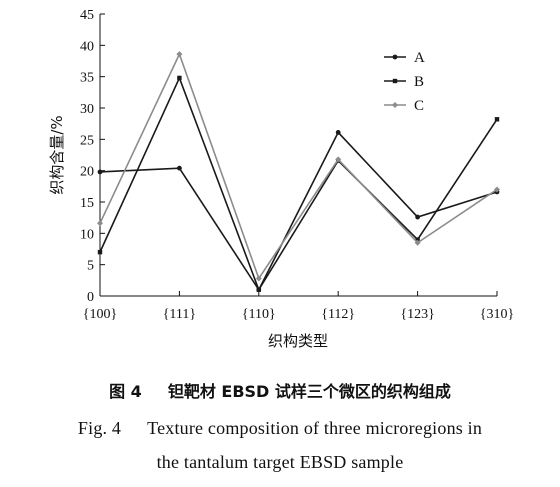 This screenshot has width=560, height=487. I want to click on x-tick-label: {123}, so click(417, 314).